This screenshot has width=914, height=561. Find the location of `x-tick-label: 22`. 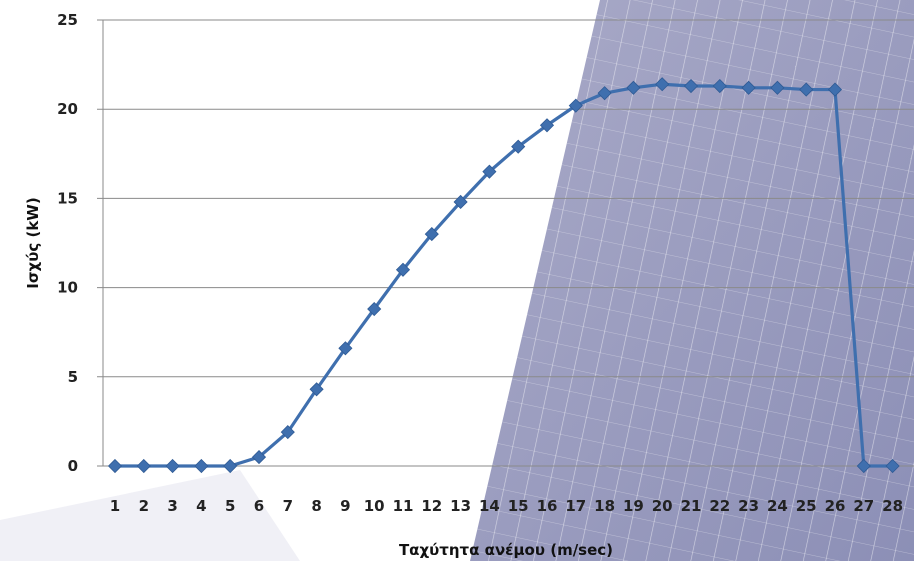

x-tick-label: 22 is located at coordinates (719, 506).